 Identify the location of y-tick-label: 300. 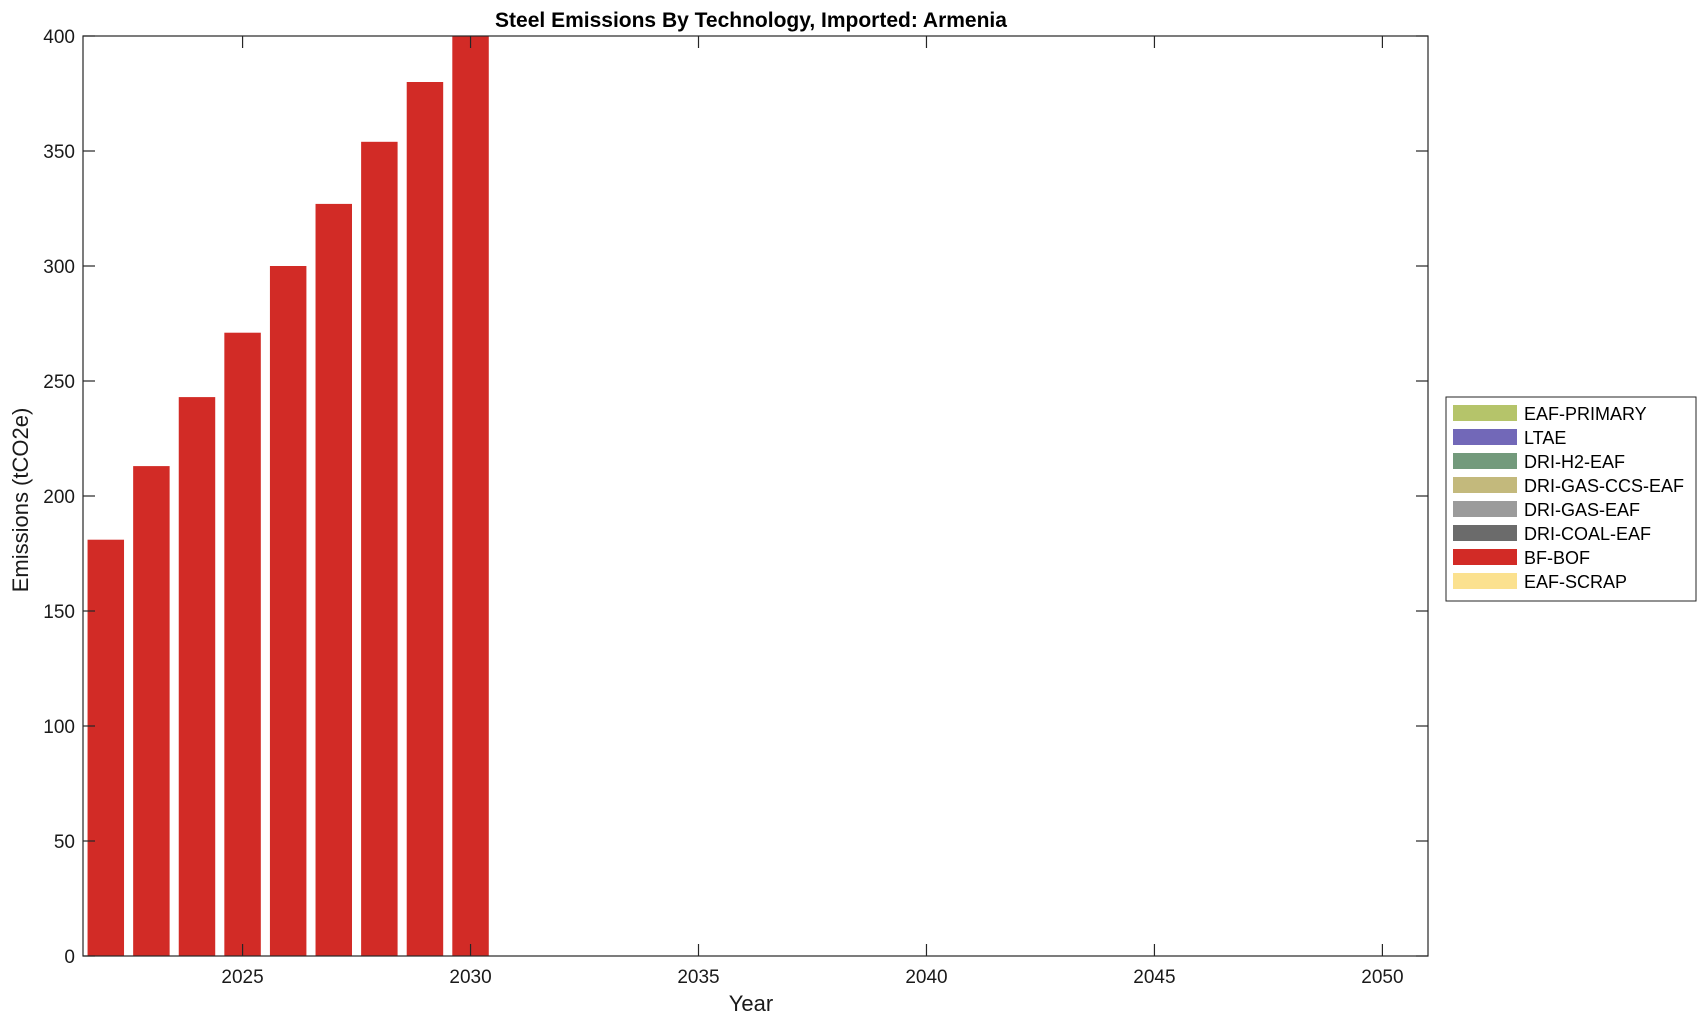
(59, 267).